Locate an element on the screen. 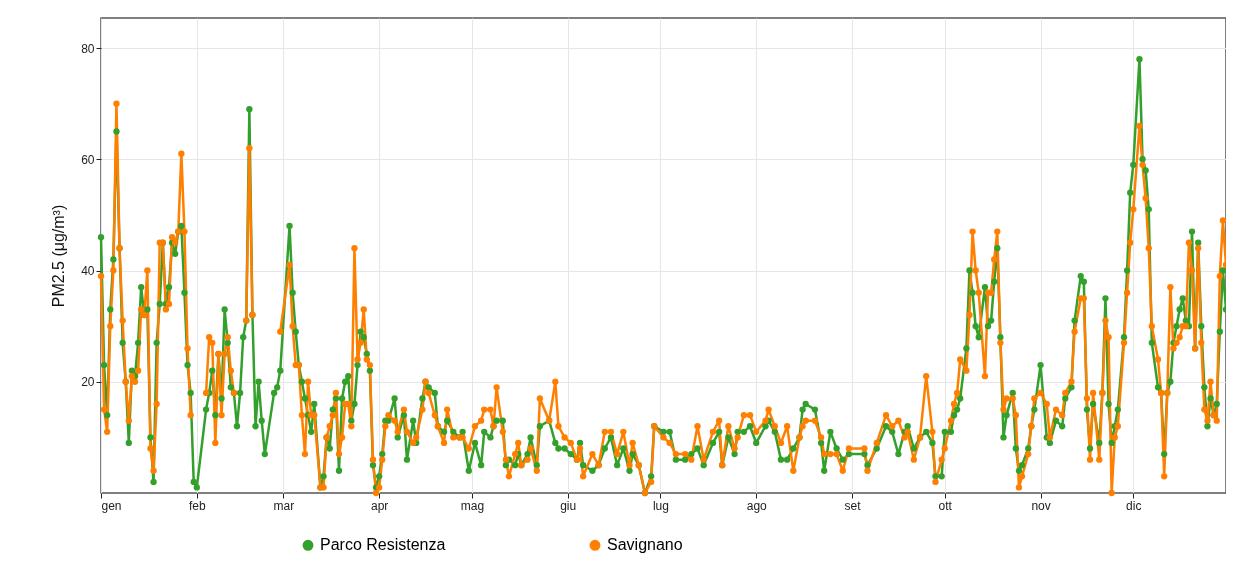  y-tick-label: 80 is located at coordinates (88, 48).